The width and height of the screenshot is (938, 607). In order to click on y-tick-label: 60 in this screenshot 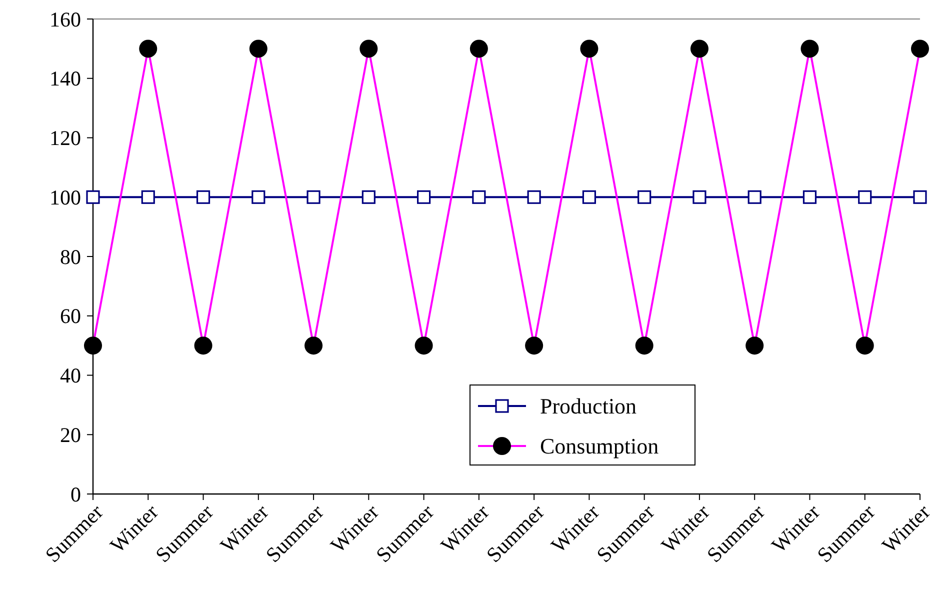, I will do `click(70, 316)`.